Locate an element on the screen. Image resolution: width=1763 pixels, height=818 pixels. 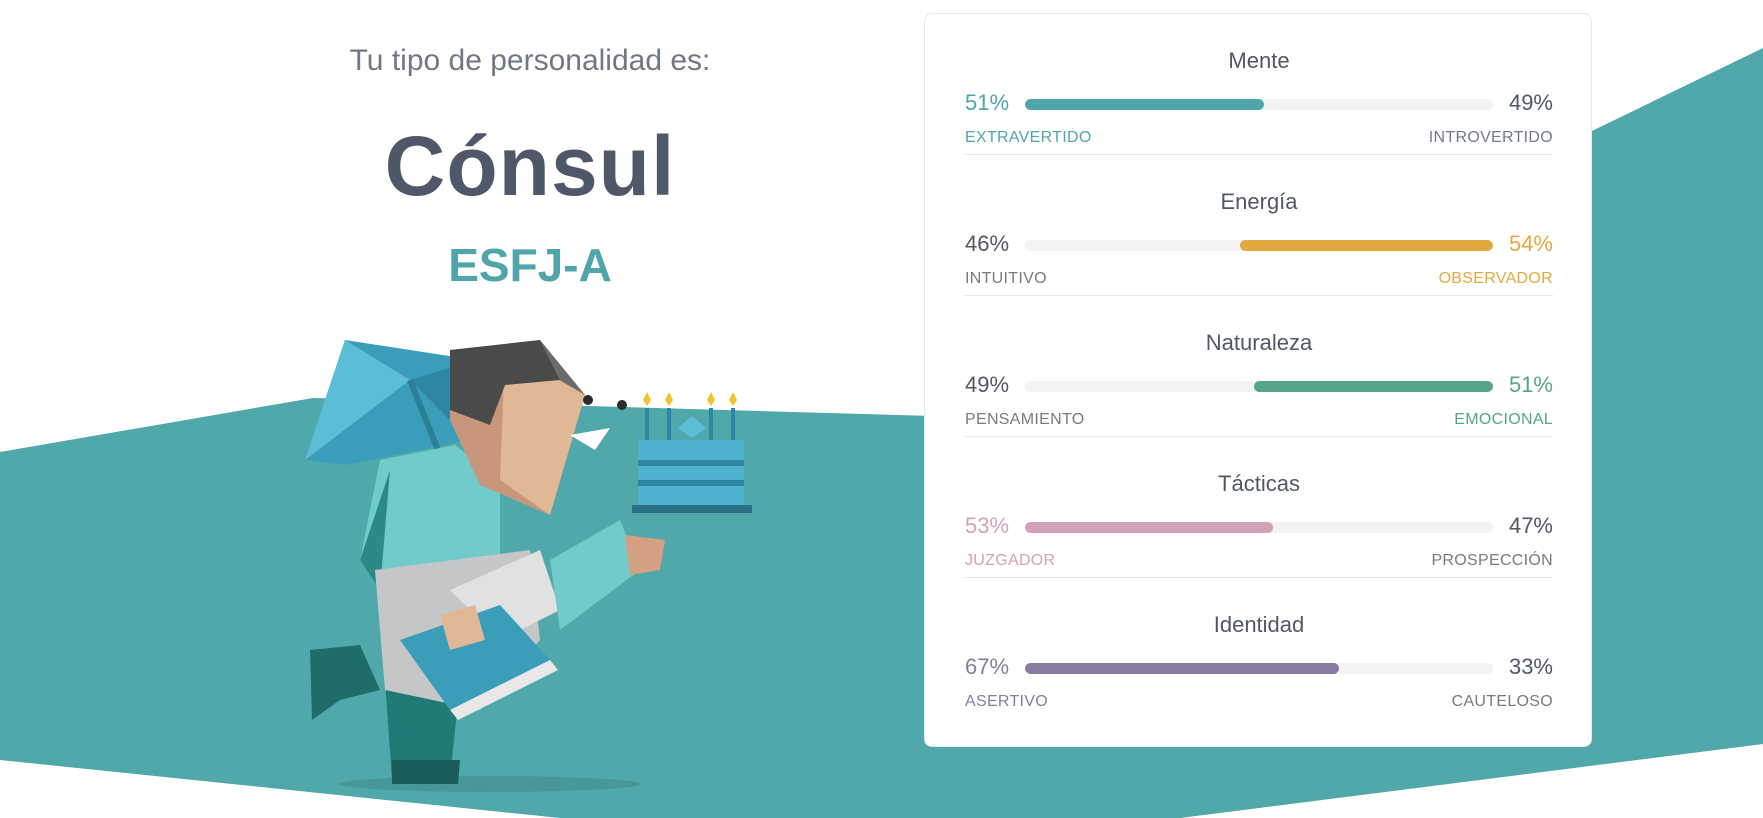
trait-name: Tácticas is located at coordinates (1259, 483).